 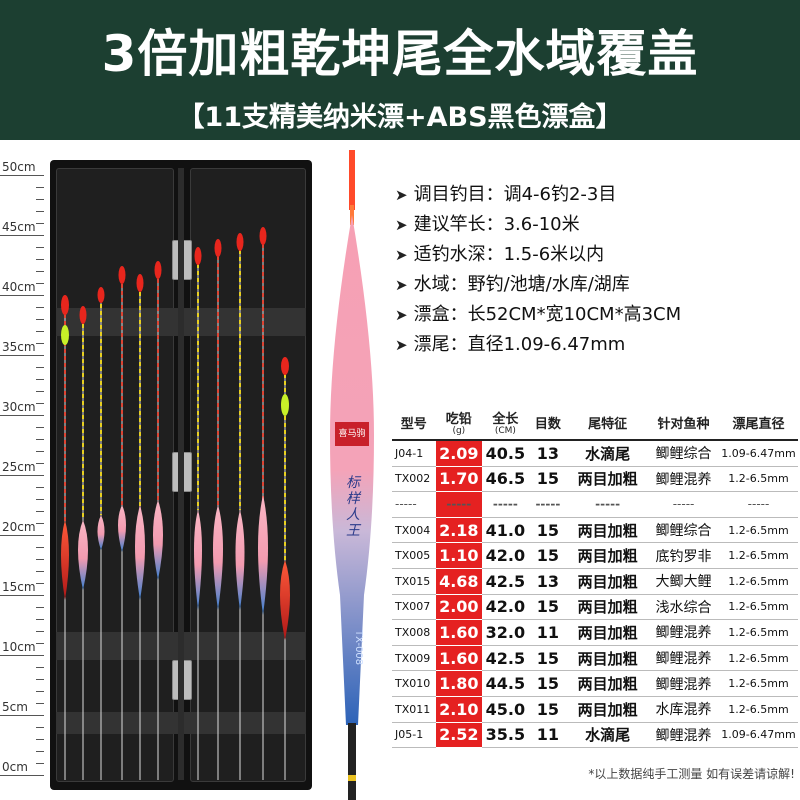 What do you see at coordinates (414, 453) in the screenshot?
I see `cell-model: J04-1` at bounding box center [414, 453].